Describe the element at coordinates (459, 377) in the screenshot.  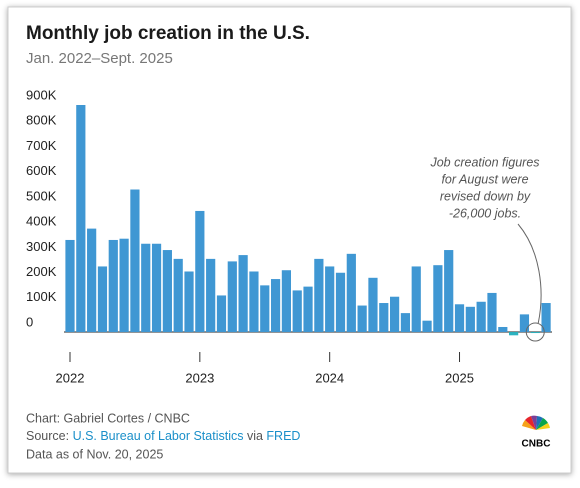
I see `x-tick-label: 2025` at that location.